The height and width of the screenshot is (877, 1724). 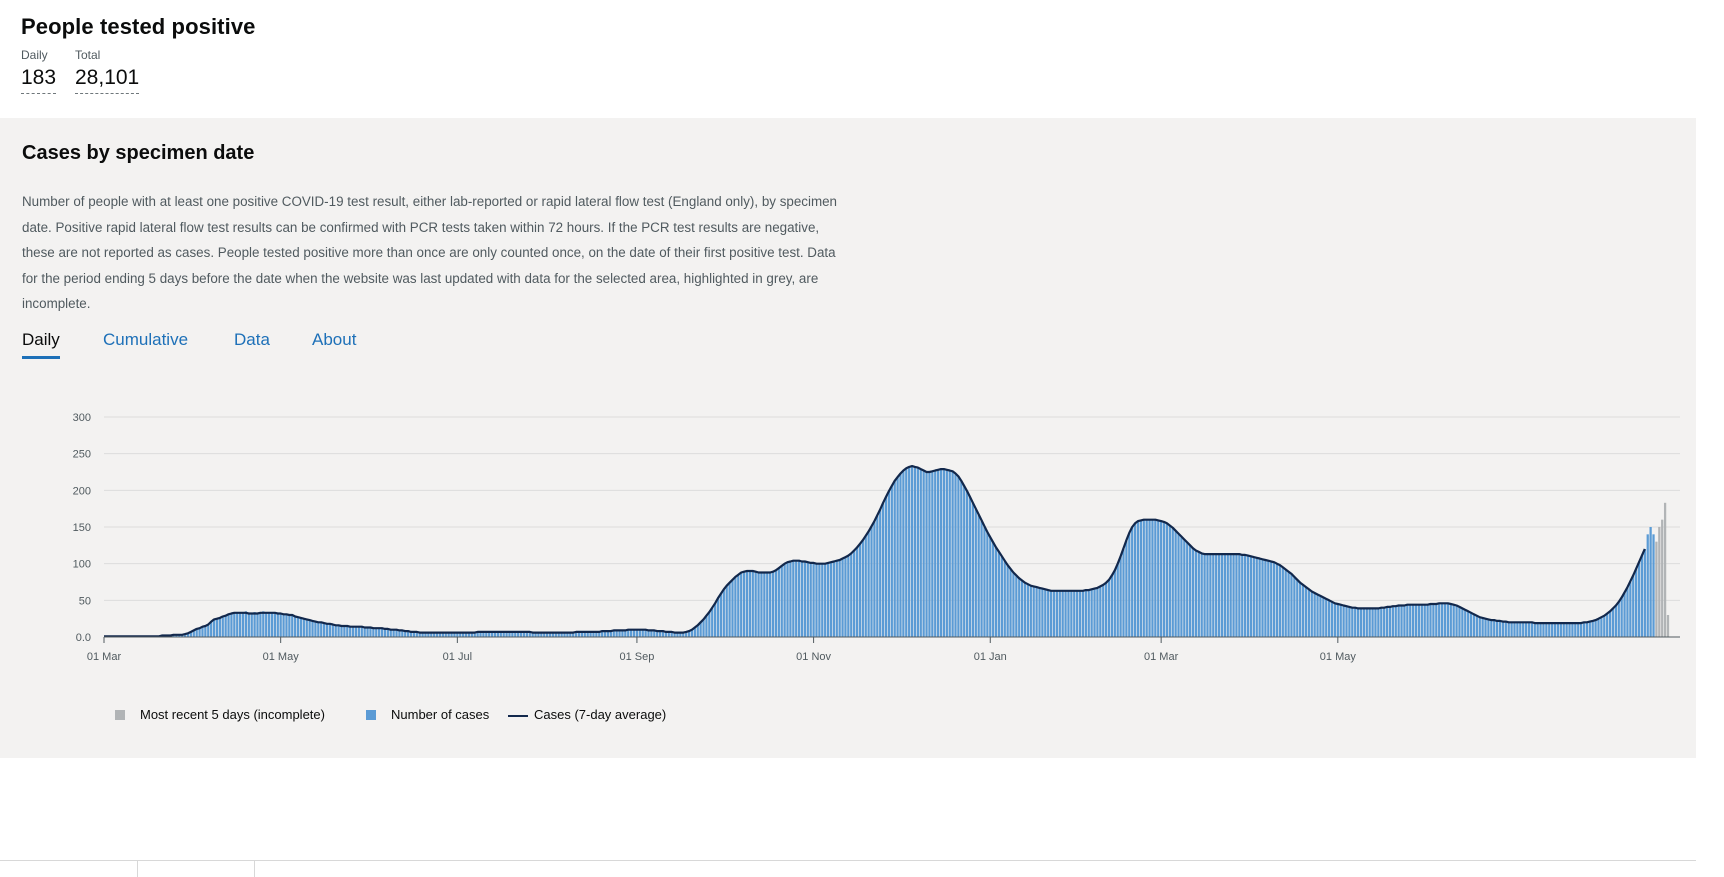 What do you see at coordinates (104, 657) in the screenshot?
I see `x-tick-label: 01 Mar` at bounding box center [104, 657].